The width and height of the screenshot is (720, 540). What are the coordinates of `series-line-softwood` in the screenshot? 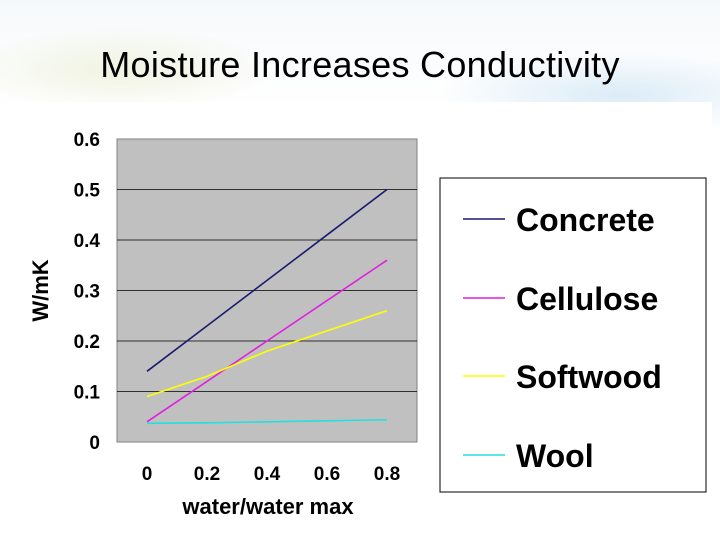 It's located at (267, 353).